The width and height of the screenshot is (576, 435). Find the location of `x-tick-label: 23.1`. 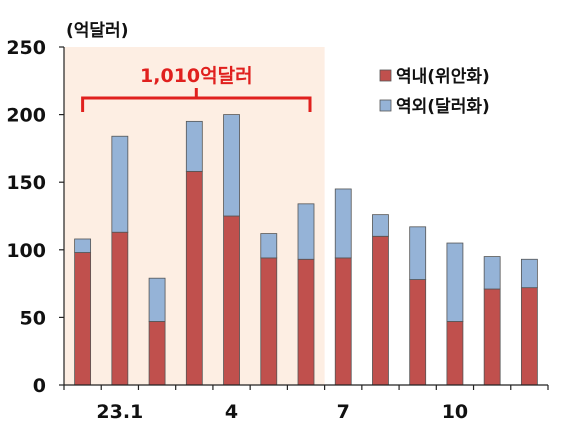

x-tick-label: 23.1 is located at coordinates (119, 412).